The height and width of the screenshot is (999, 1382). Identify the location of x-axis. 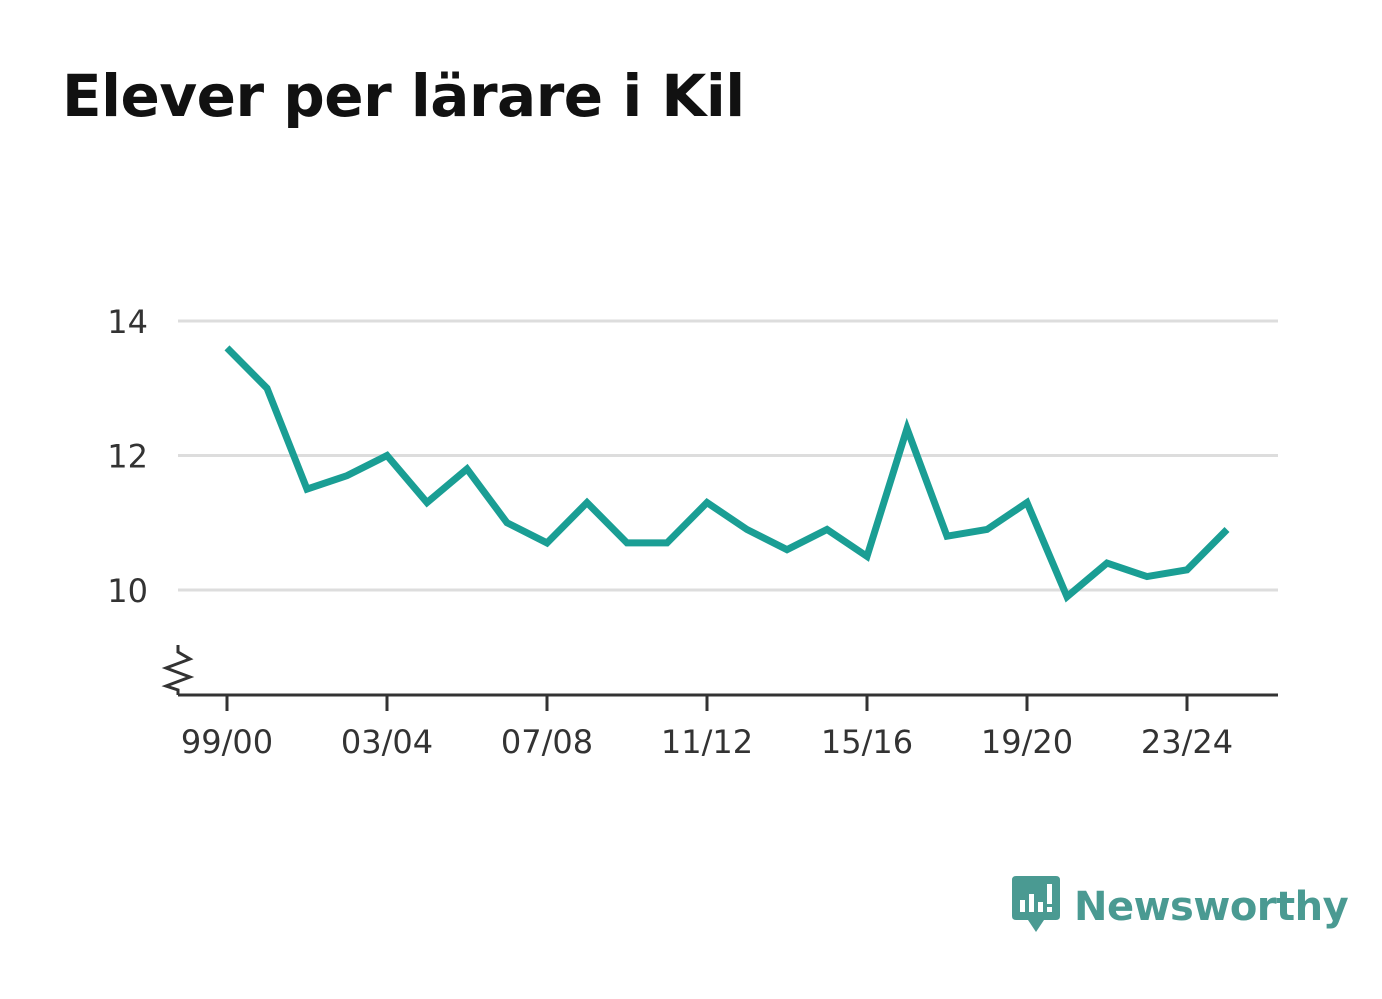
(719, 671).